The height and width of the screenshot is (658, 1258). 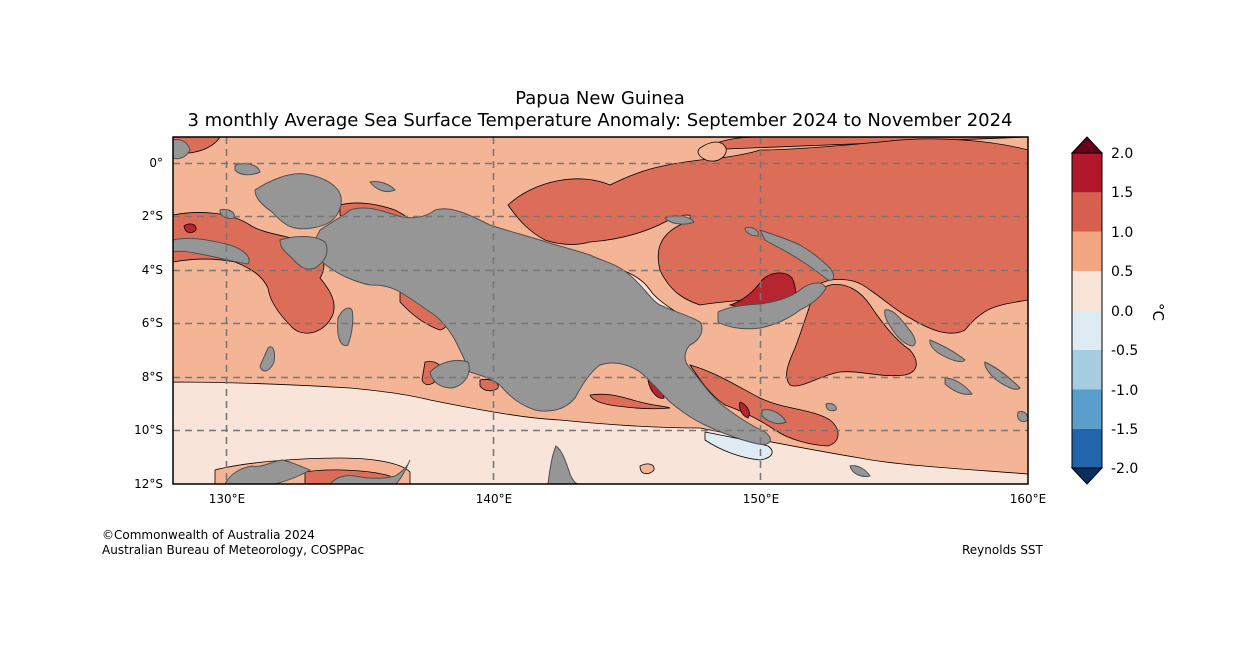 What do you see at coordinates (227, 499) in the screenshot?
I see `lon-tick-130e: 130°E` at bounding box center [227, 499].